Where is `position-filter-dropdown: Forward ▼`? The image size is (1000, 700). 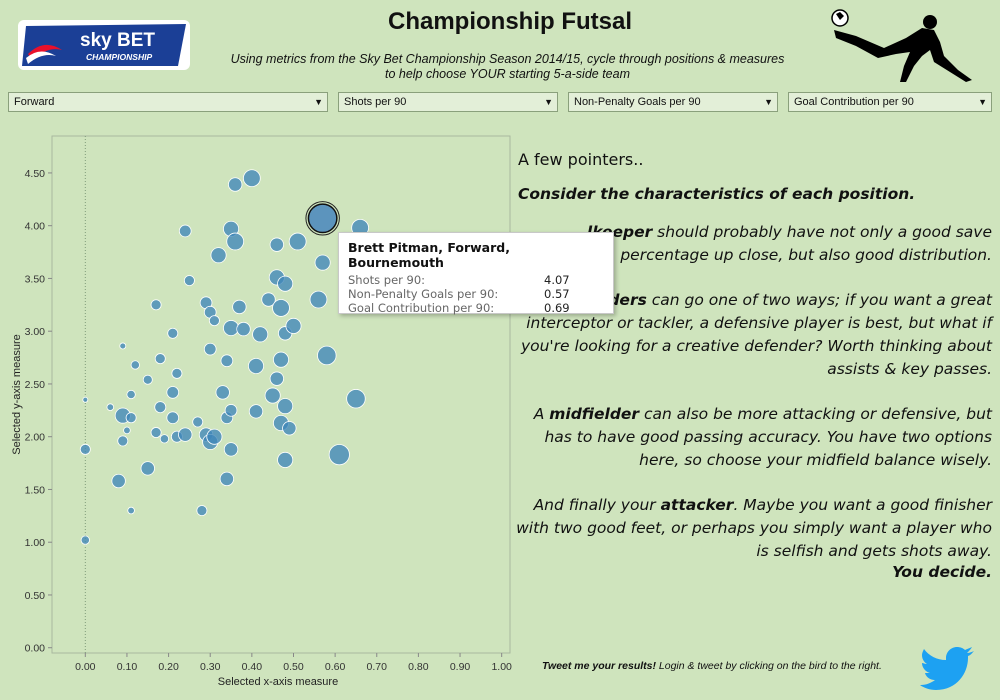 position-filter-dropdown: Forward ▼ is located at coordinates (168, 102).